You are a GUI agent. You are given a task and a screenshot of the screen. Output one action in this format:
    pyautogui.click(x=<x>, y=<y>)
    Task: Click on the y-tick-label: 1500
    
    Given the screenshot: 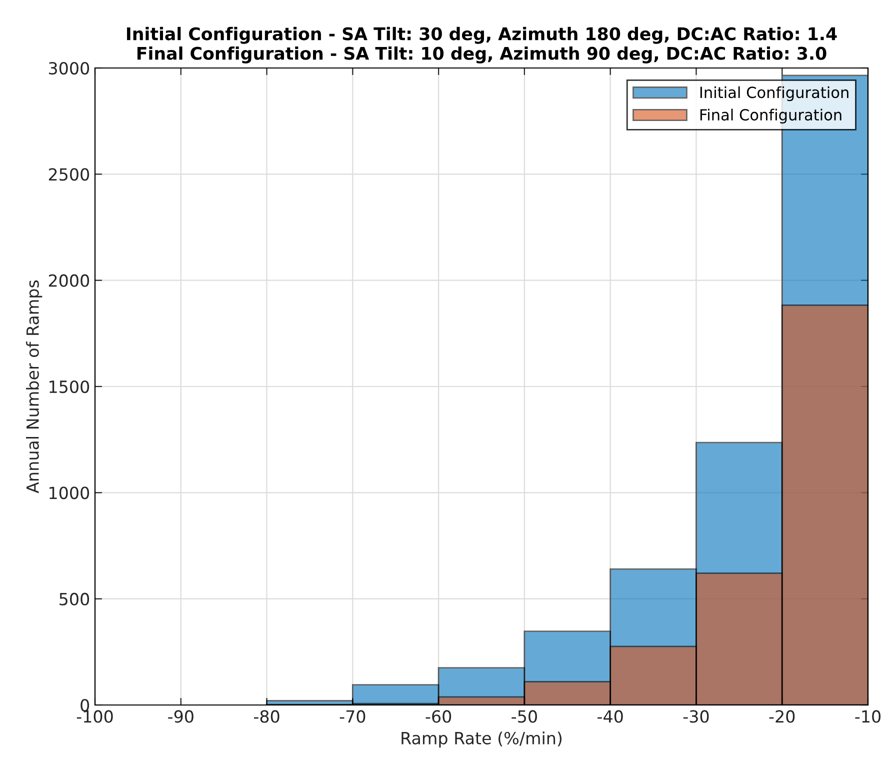 What is the action you would take?
    pyautogui.click(x=70, y=387)
    